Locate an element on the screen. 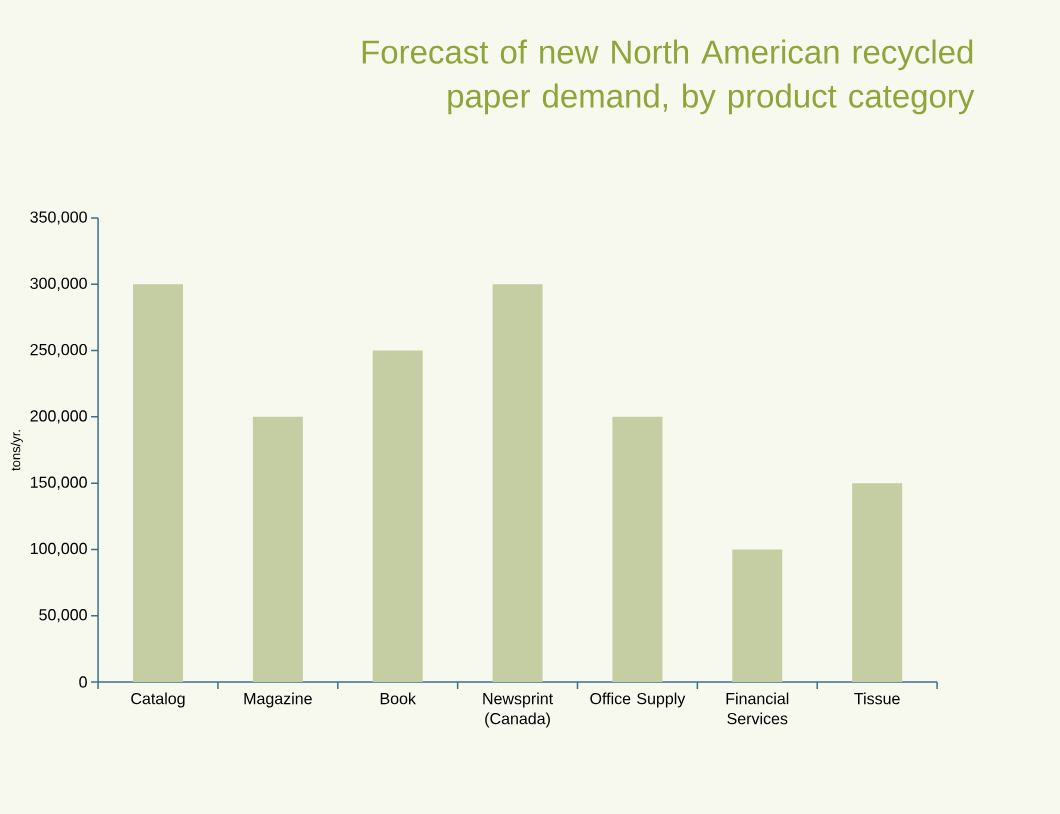 Image resolution: width=1060 pixels, height=814 pixels. y-tick-label: 200,000 is located at coordinates (58, 417).